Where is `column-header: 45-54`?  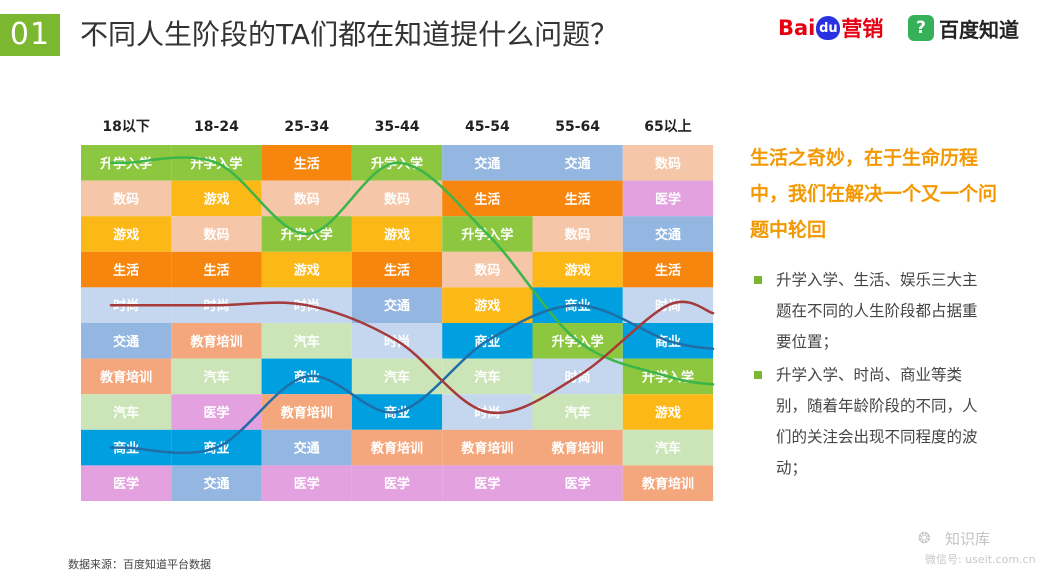
column-header: 45-54 is located at coordinates (487, 127).